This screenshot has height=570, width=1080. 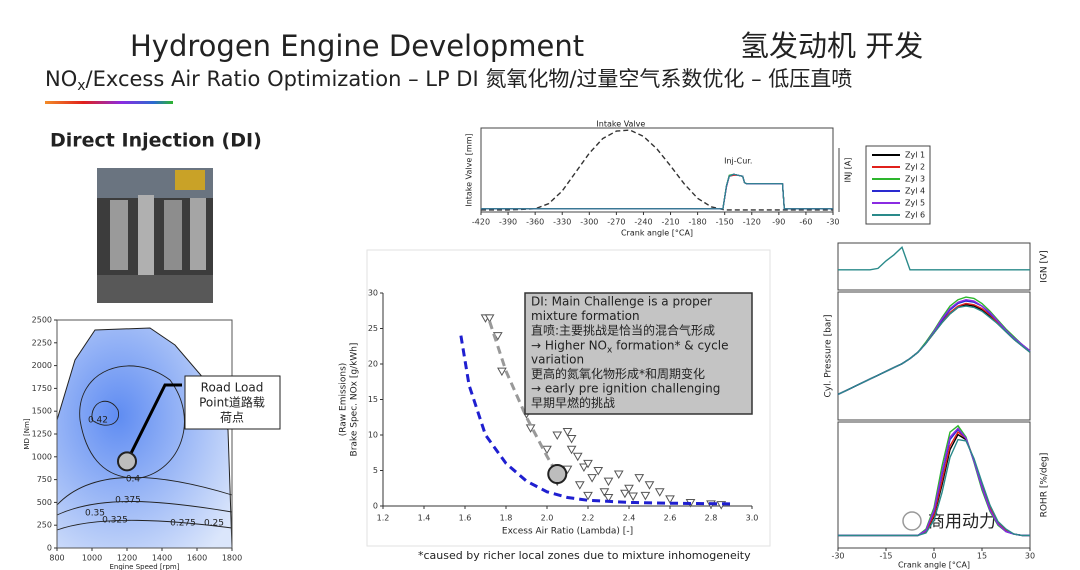 What do you see at coordinates (98, 421) in the screenshot?
I see `contour-label: 0.42` at bounding box center [98, 421].